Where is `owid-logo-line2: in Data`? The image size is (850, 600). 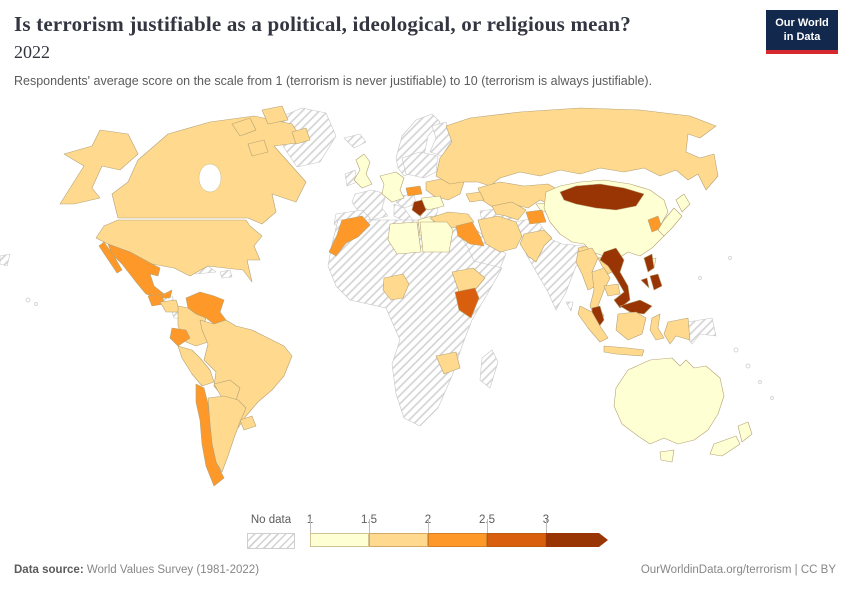
owid-logo-line2: in Data is located at coordinates (802, 37).